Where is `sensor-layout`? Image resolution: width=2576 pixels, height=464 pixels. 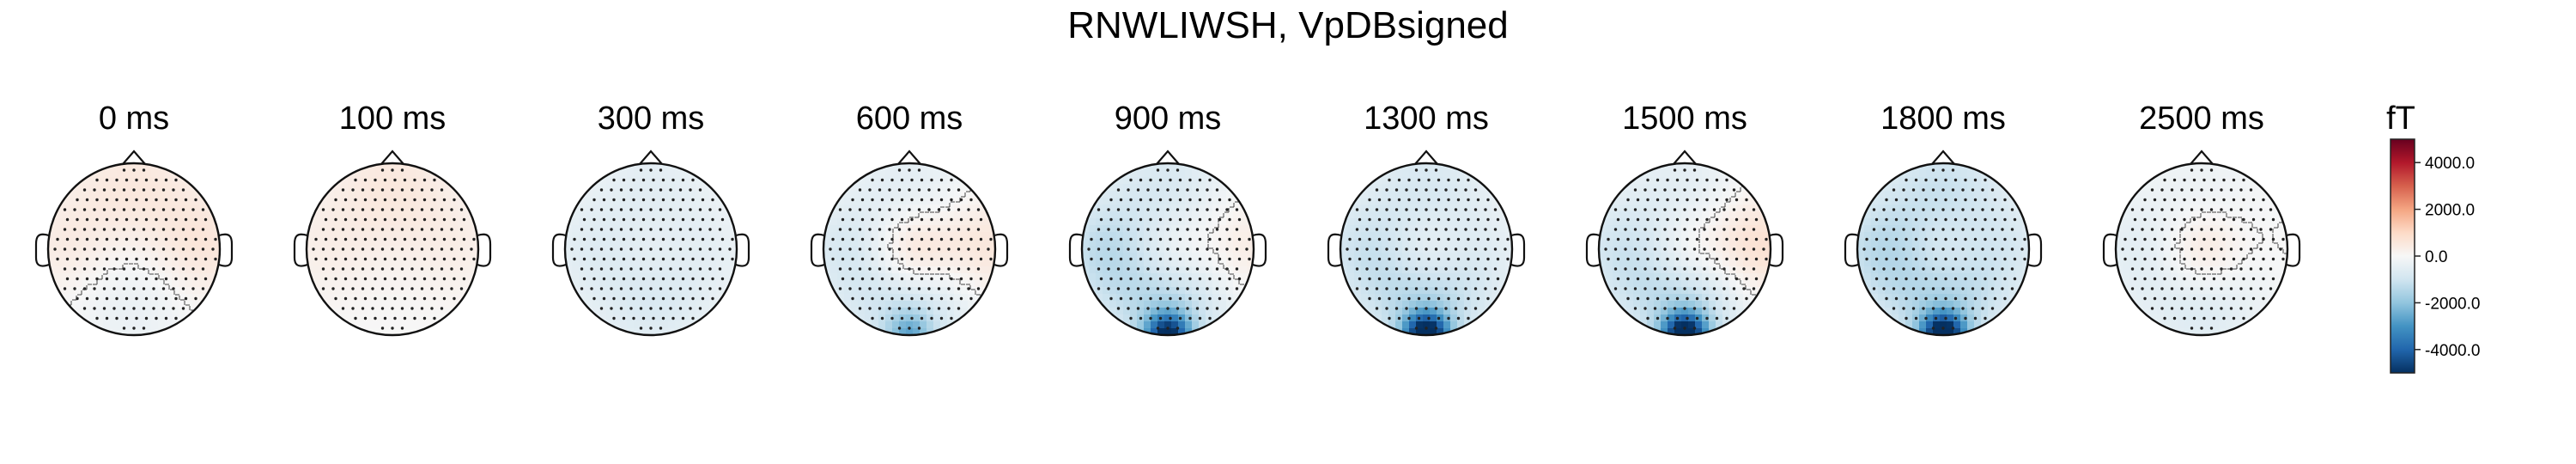 sensor-layout is located at coordinates (652, 249).